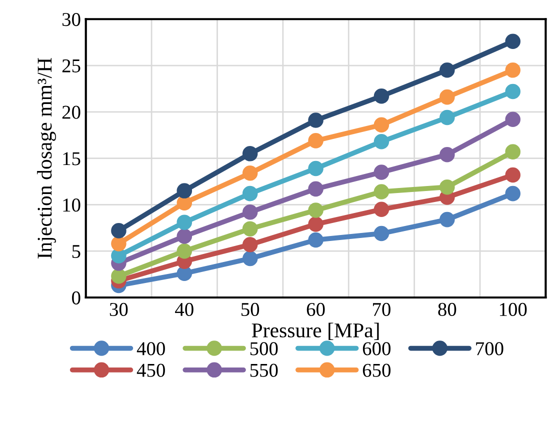 The height and width of the screenshot is (425, 554). Describe the element at coordinates (315, 331) in the screenshot. I see `x-axis-title: Pressure [MPa]` at that location.